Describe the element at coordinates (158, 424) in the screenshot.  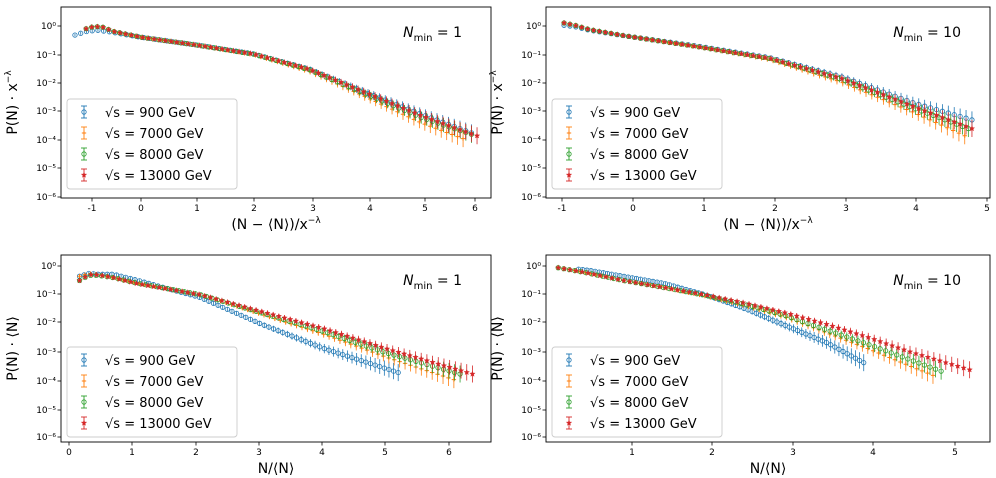
I see `legend-label: √s = 13000 GeV` at that location.